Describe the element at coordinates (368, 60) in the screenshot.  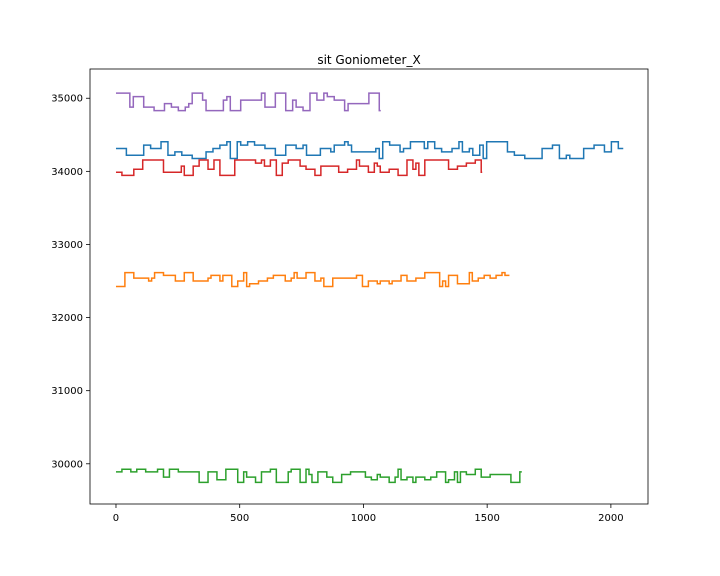
I see `chart-title: sit Goniometer_X` at that location.